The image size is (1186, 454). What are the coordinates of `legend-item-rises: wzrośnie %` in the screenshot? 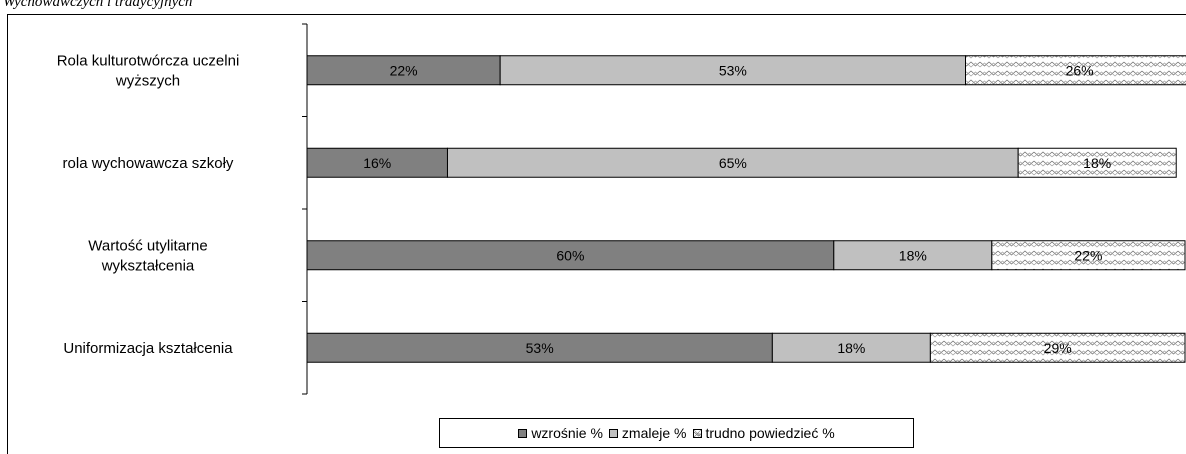 It's located at (560, 433).